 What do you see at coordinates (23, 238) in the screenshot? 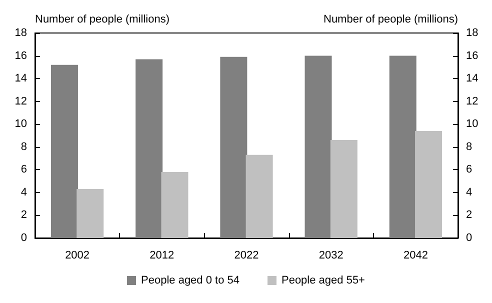
I see `y-tick-label: 0` at bounding box center [23, 238].